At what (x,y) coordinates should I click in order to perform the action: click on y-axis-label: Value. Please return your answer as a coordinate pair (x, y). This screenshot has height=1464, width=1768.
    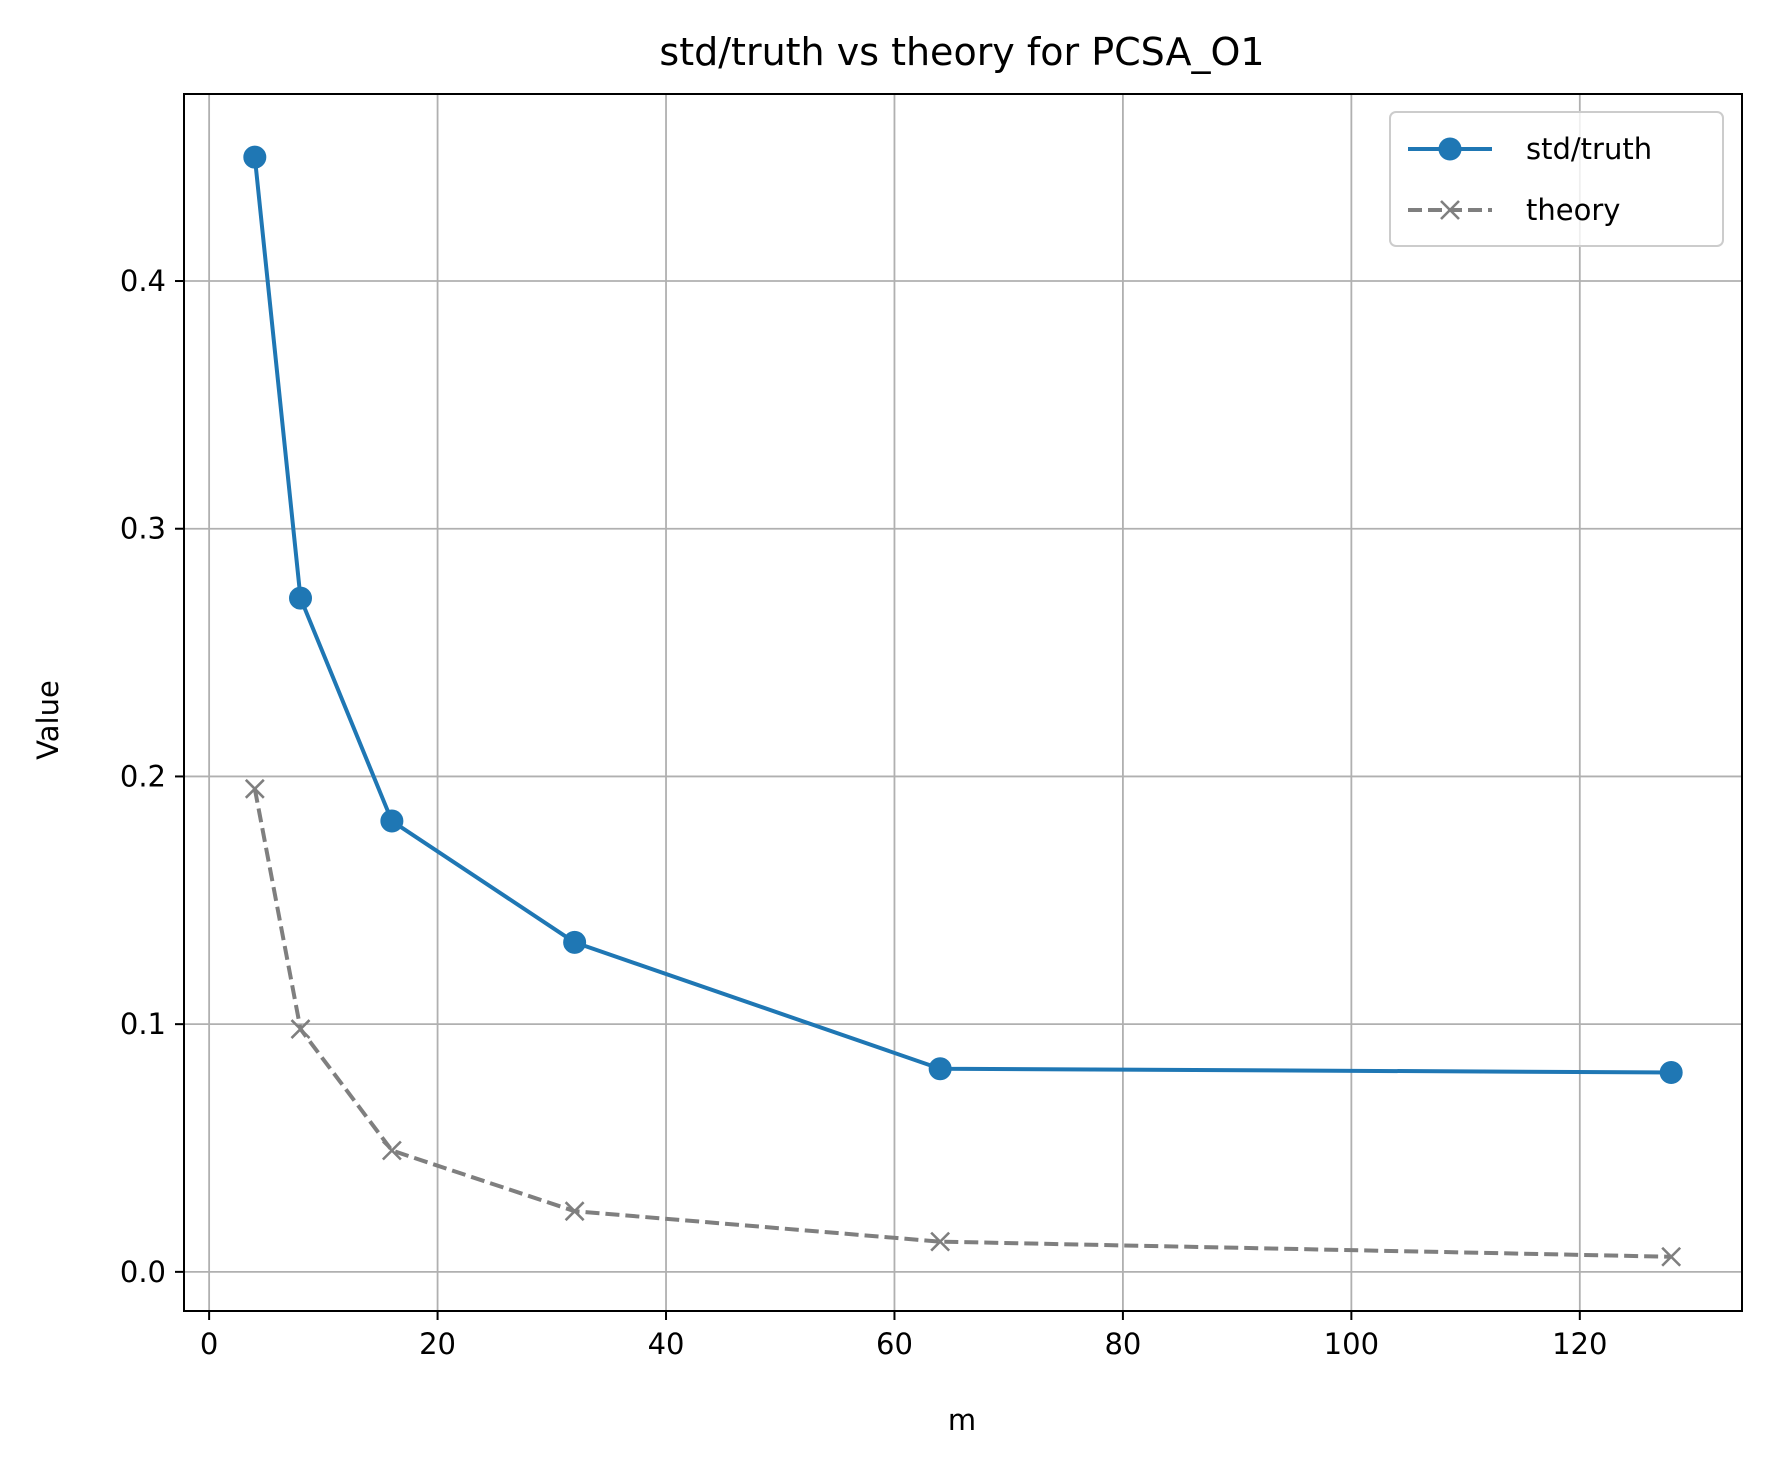
    Looking at the image, I should click on (48, 720).